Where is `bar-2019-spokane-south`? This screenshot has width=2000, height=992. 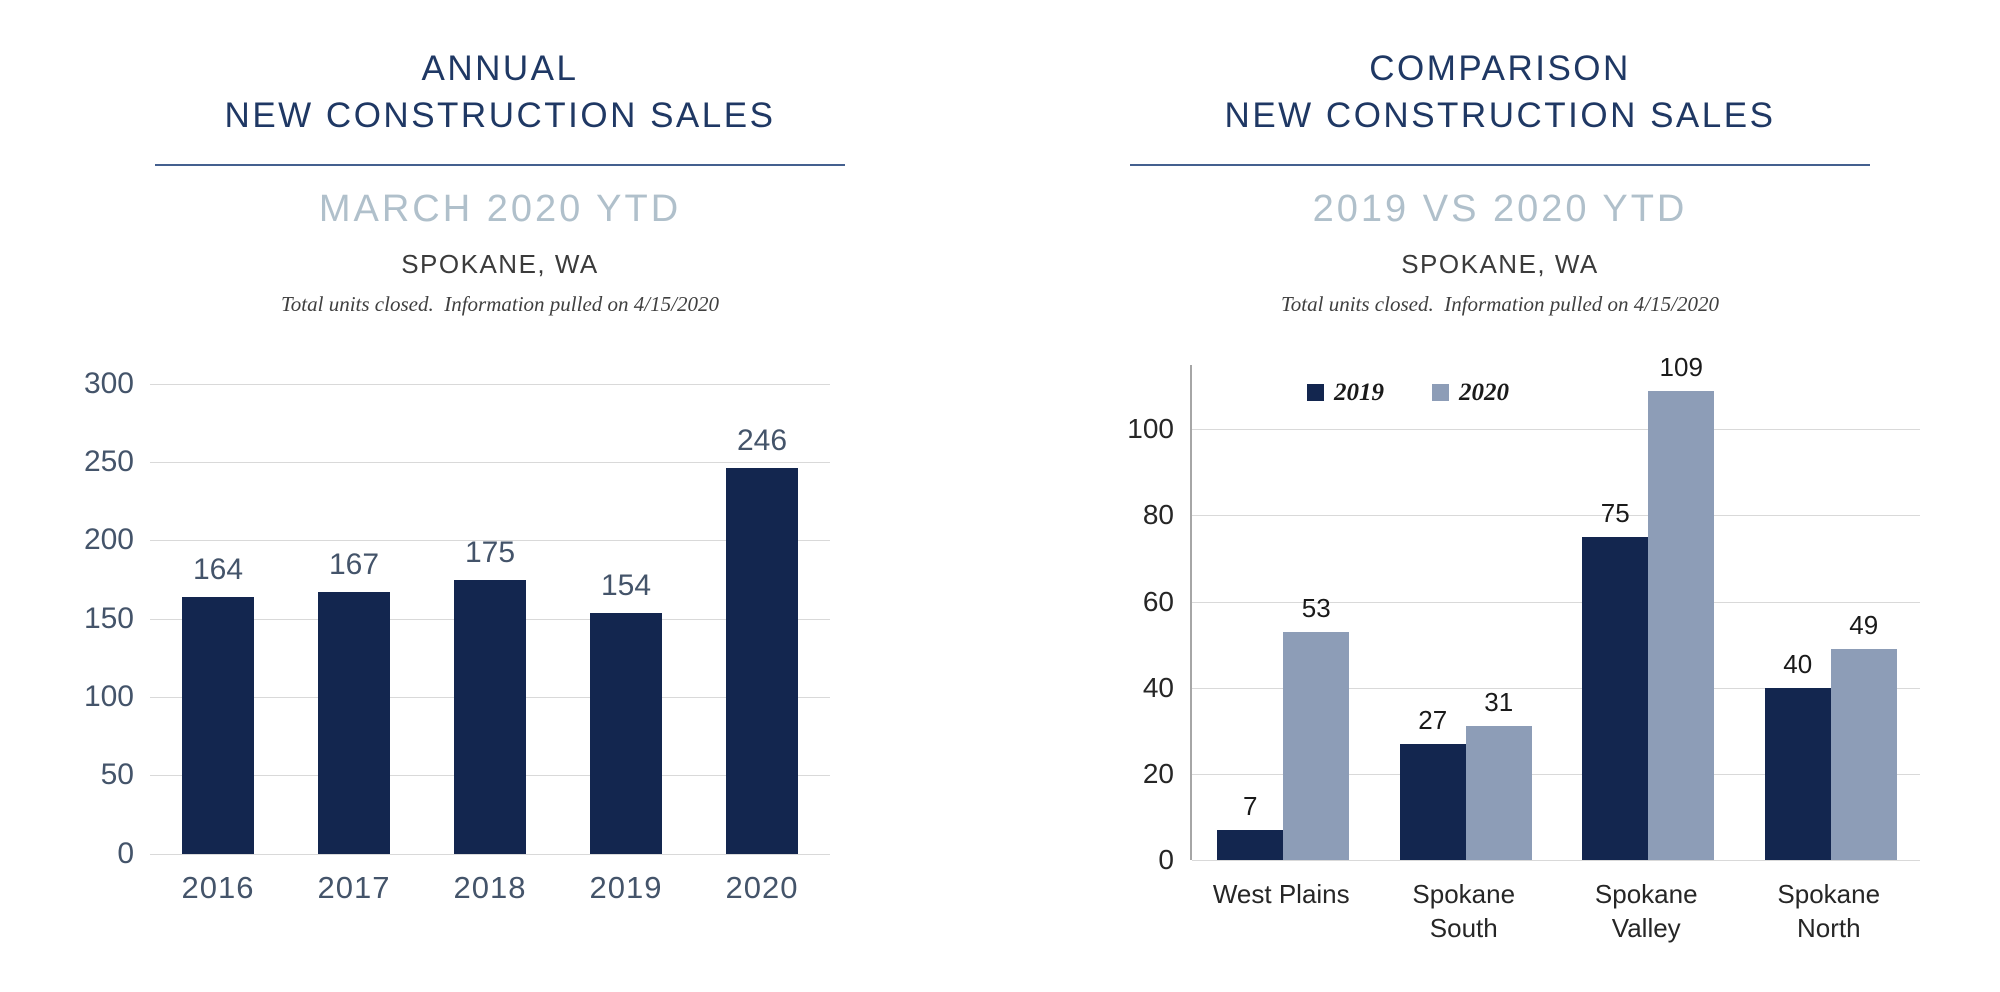 bar-2019-spokane-south is located at coordinates (1432, 801).